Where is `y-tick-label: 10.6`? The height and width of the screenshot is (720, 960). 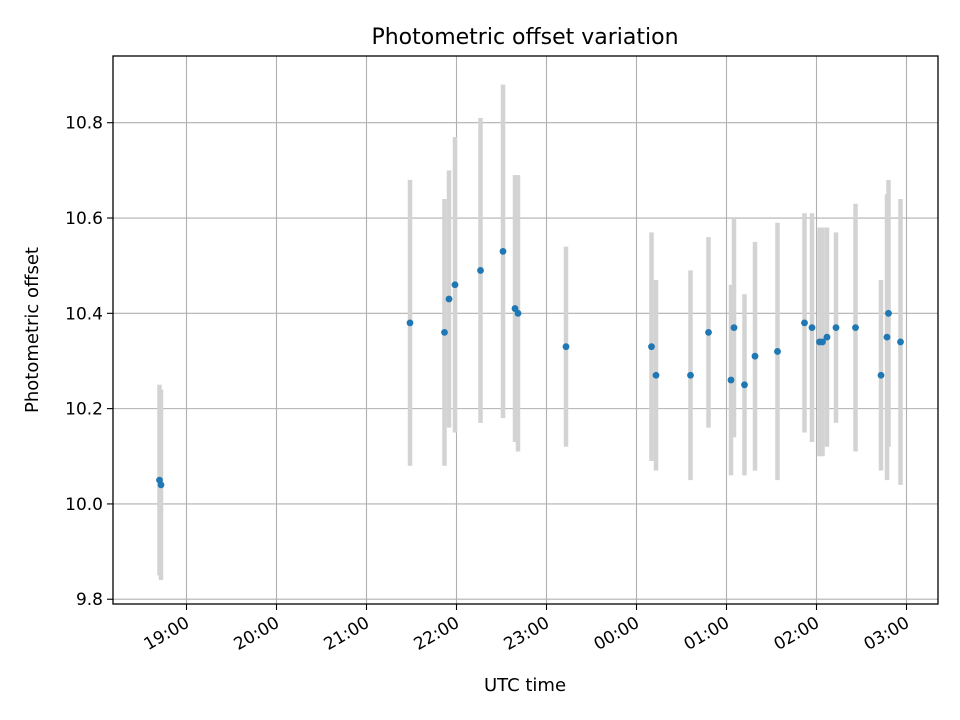
y-tick-label: 10.6 is located at coordinates (84, 219).